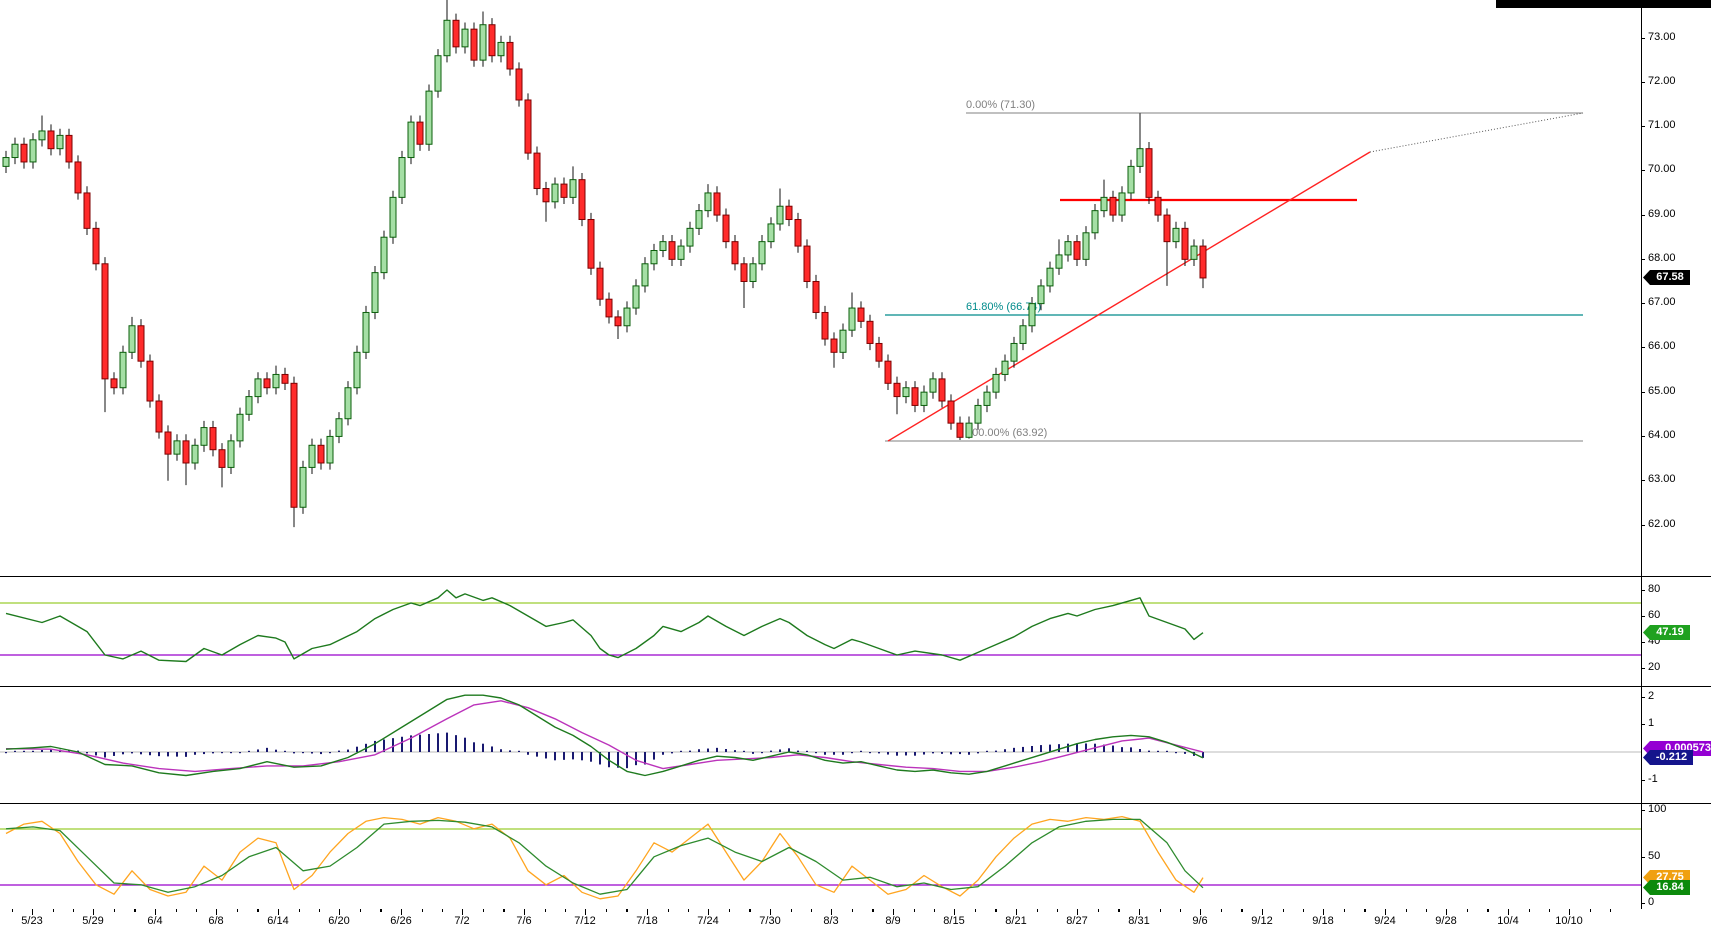  I want to click on date-label: 8/27, so click(1077, 921).